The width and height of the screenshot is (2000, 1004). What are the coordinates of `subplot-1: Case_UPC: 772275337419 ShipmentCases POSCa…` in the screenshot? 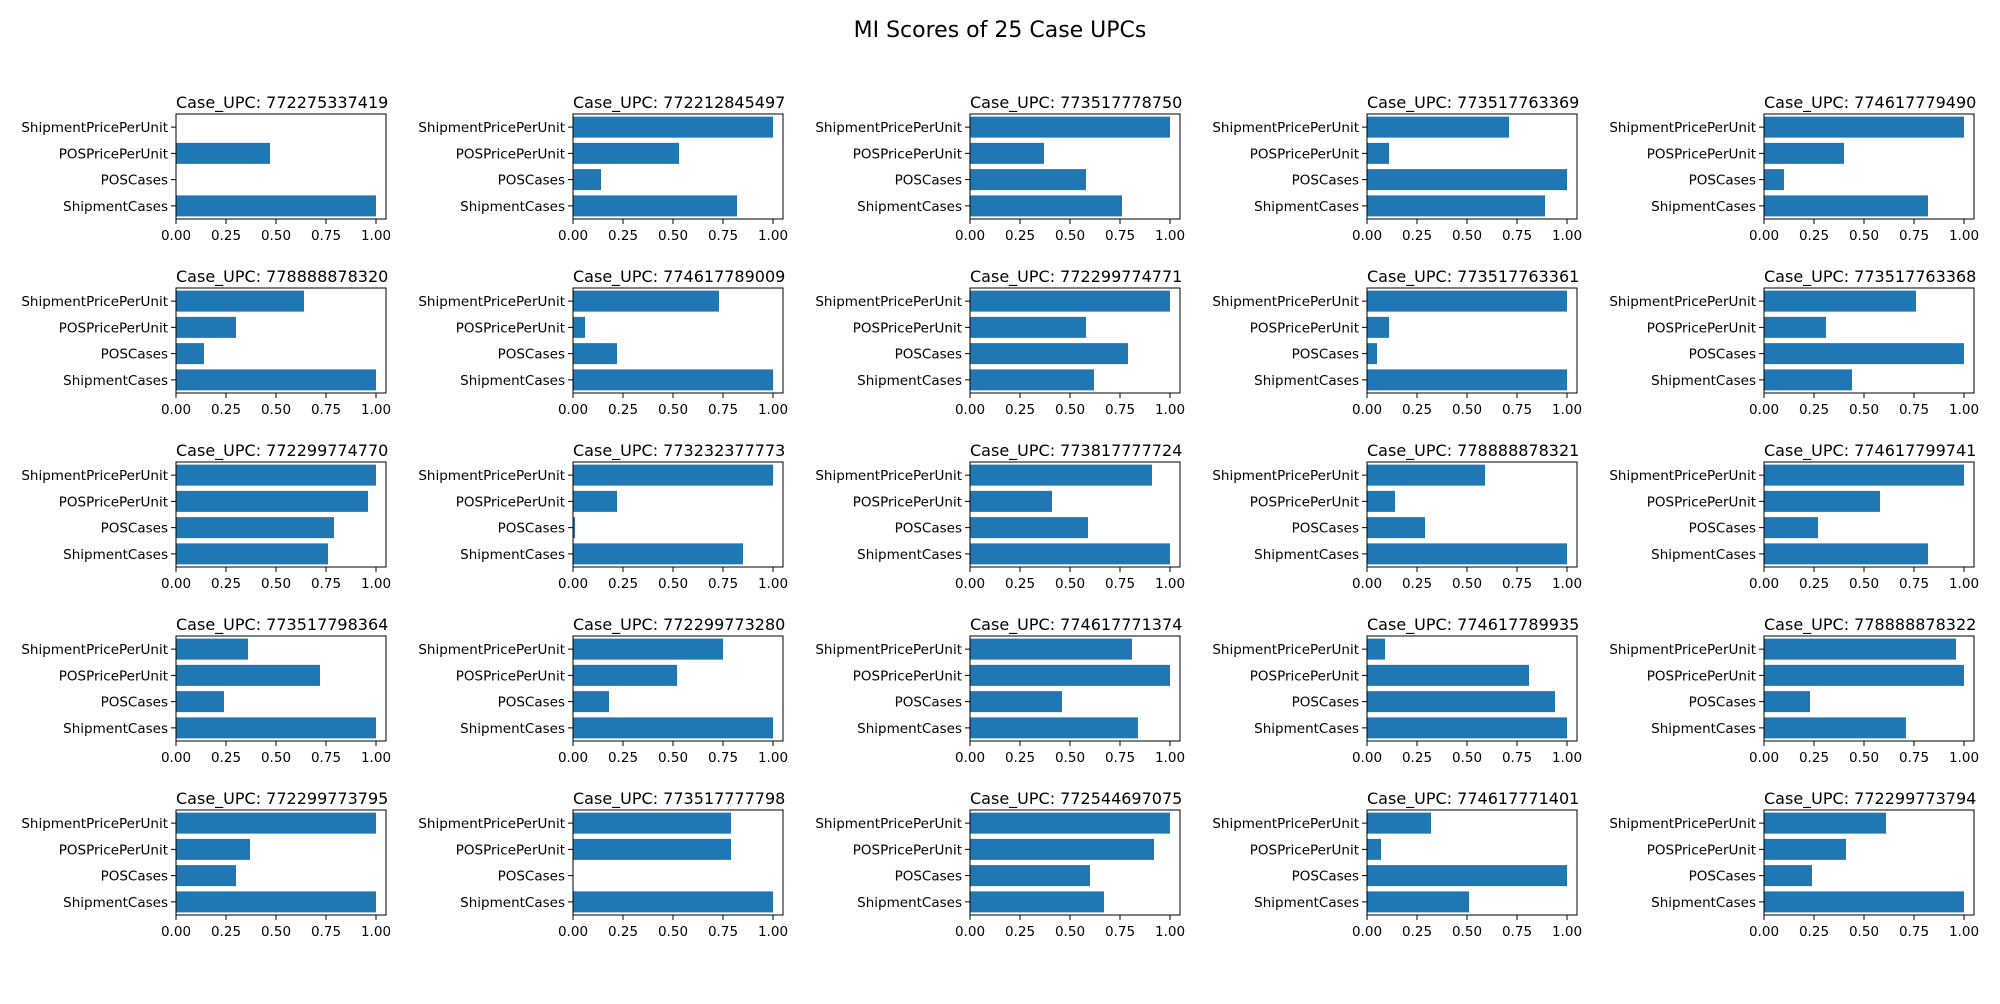 It's located at (206, 168).